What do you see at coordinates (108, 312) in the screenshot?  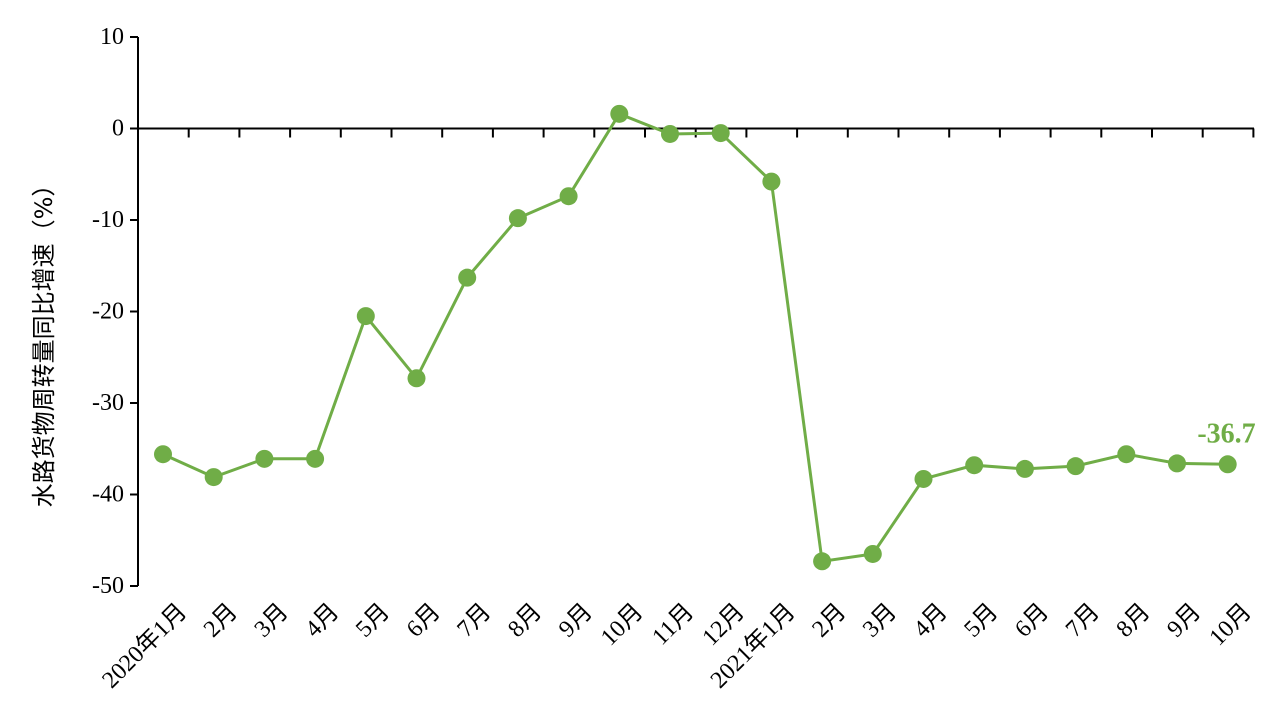 I see `y-tick-label: -20` at bounding box center [108, 312].